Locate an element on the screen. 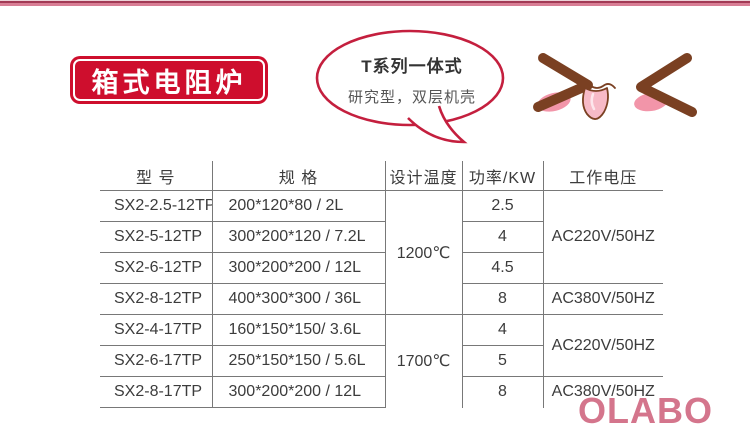  speech-bubble-body is located at coordinates (410, 78).